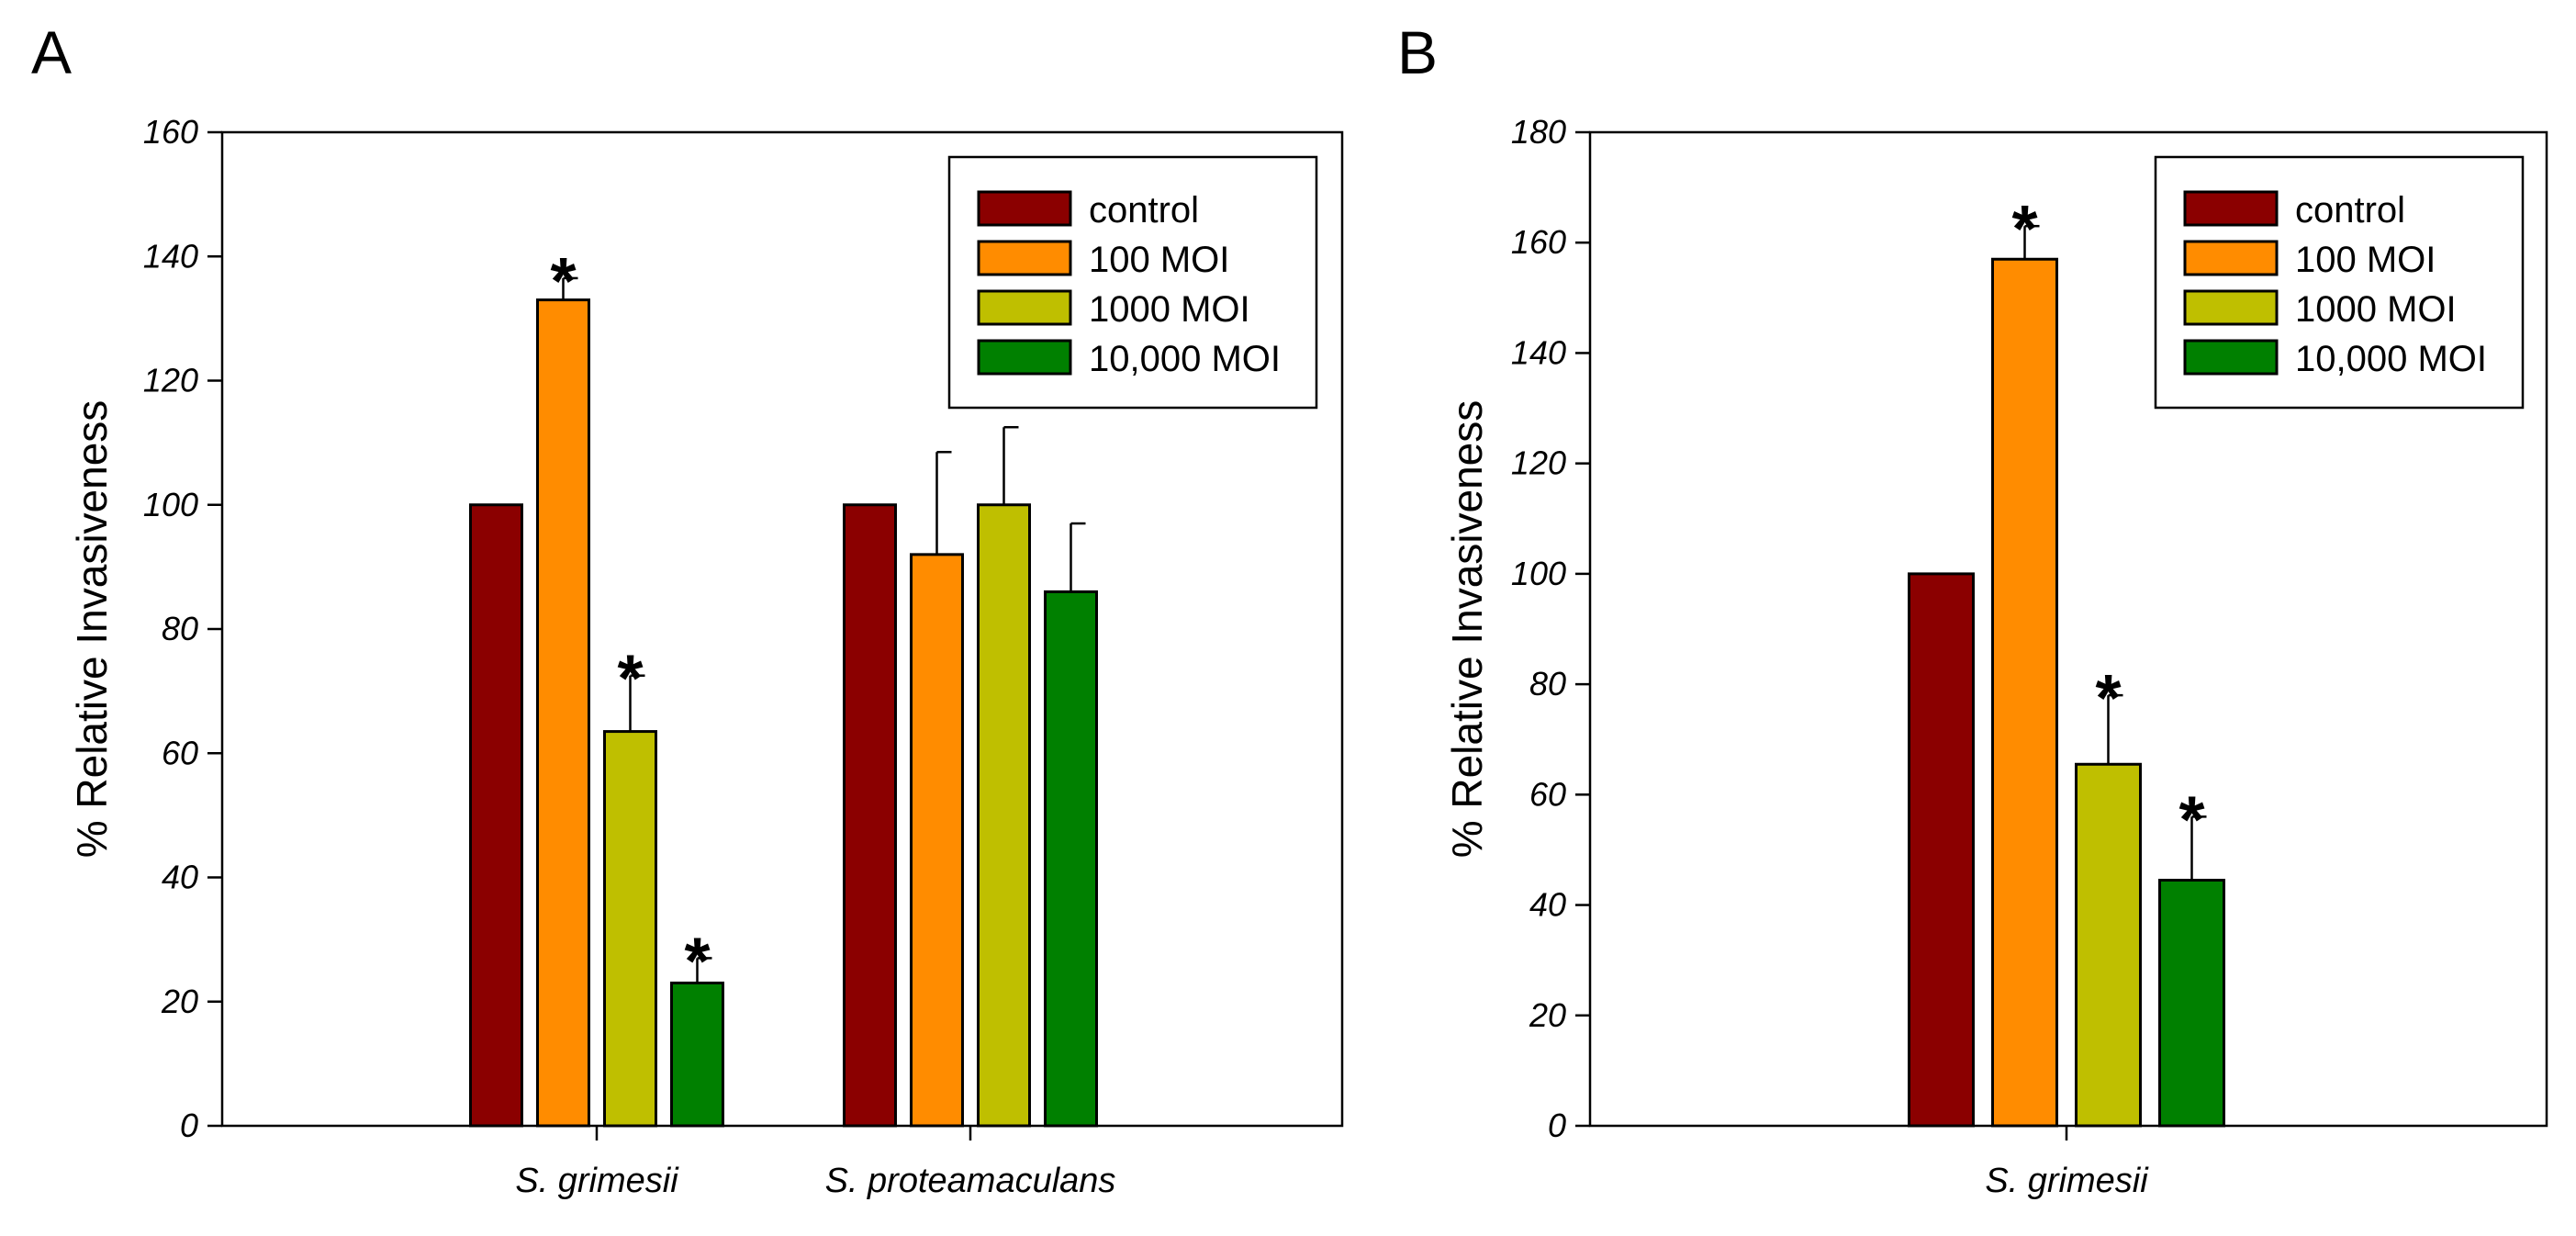 The image size is (2576, 1236). I want to click on panel-letter: A, so click(51, 52).